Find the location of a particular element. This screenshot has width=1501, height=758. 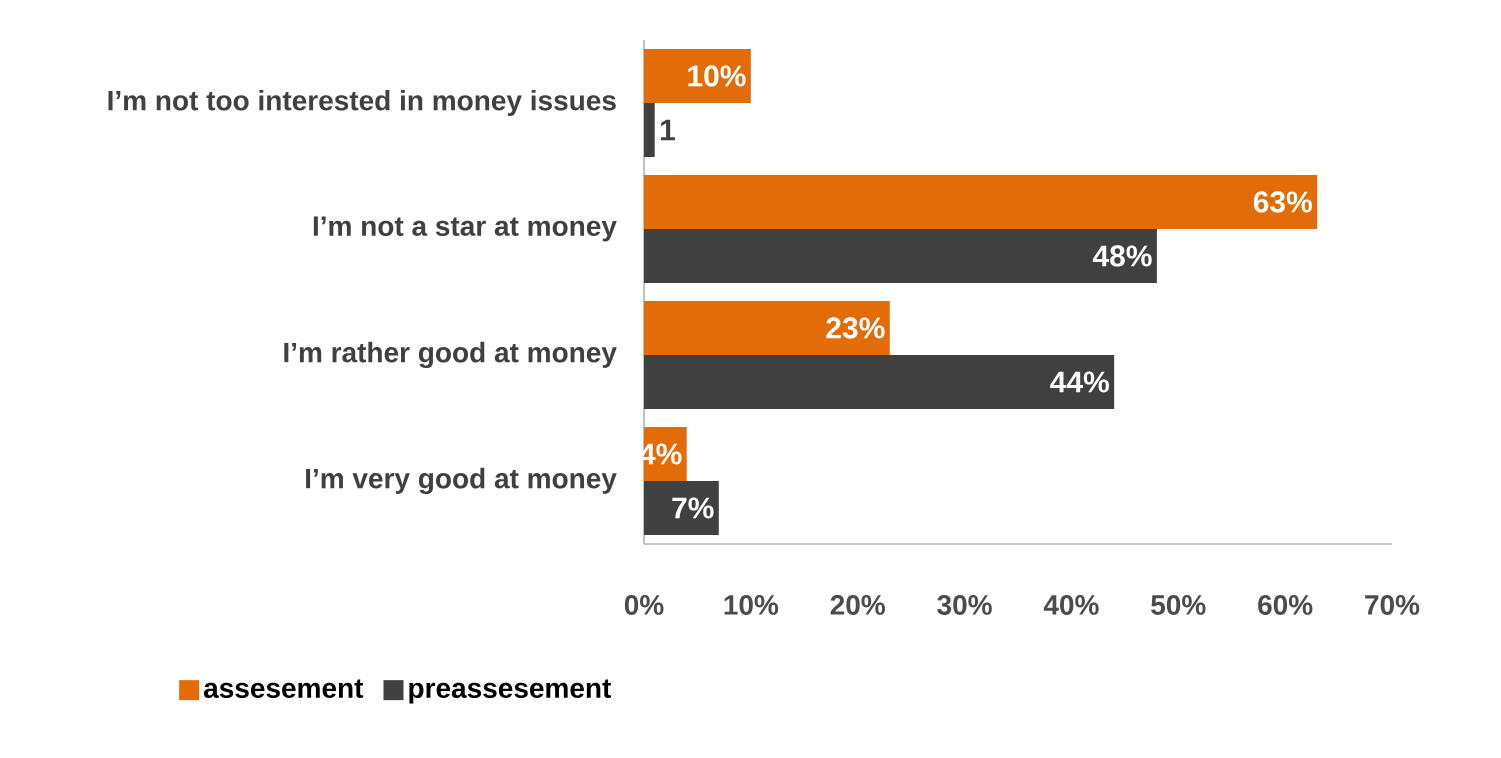

data-label: 23% is located at coordinates (855, 328).